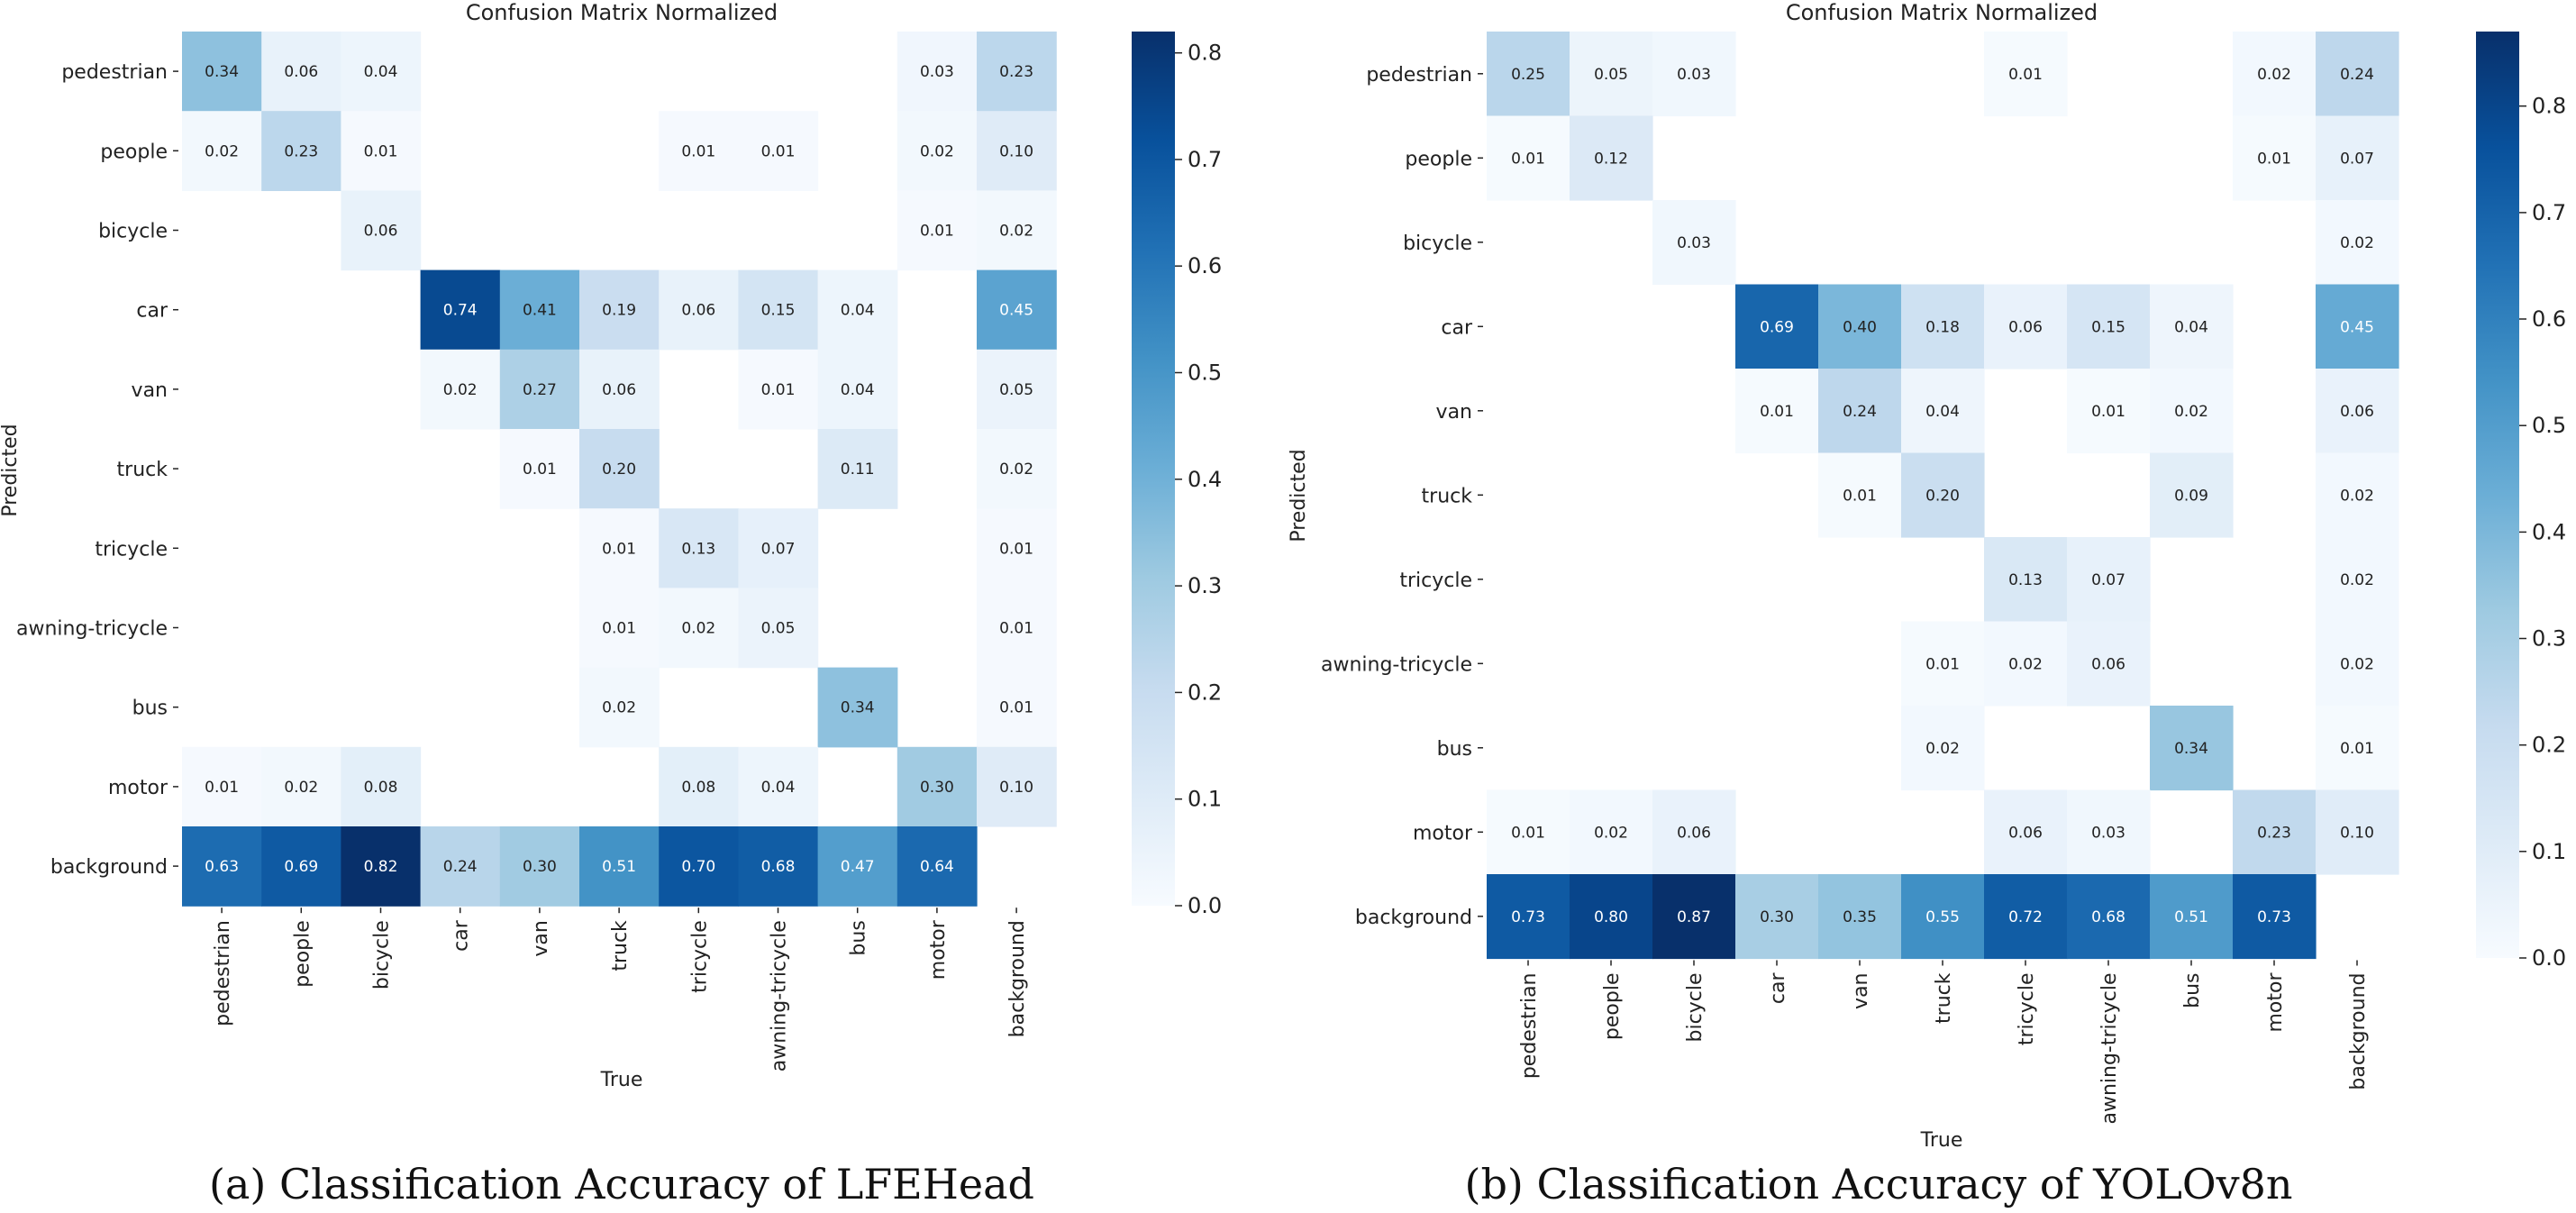  What do you see at coordinates (2549, 745) in the screenshot?
I see `colorbar-tick-label: 0.2` at bounding box center [2549, 745].